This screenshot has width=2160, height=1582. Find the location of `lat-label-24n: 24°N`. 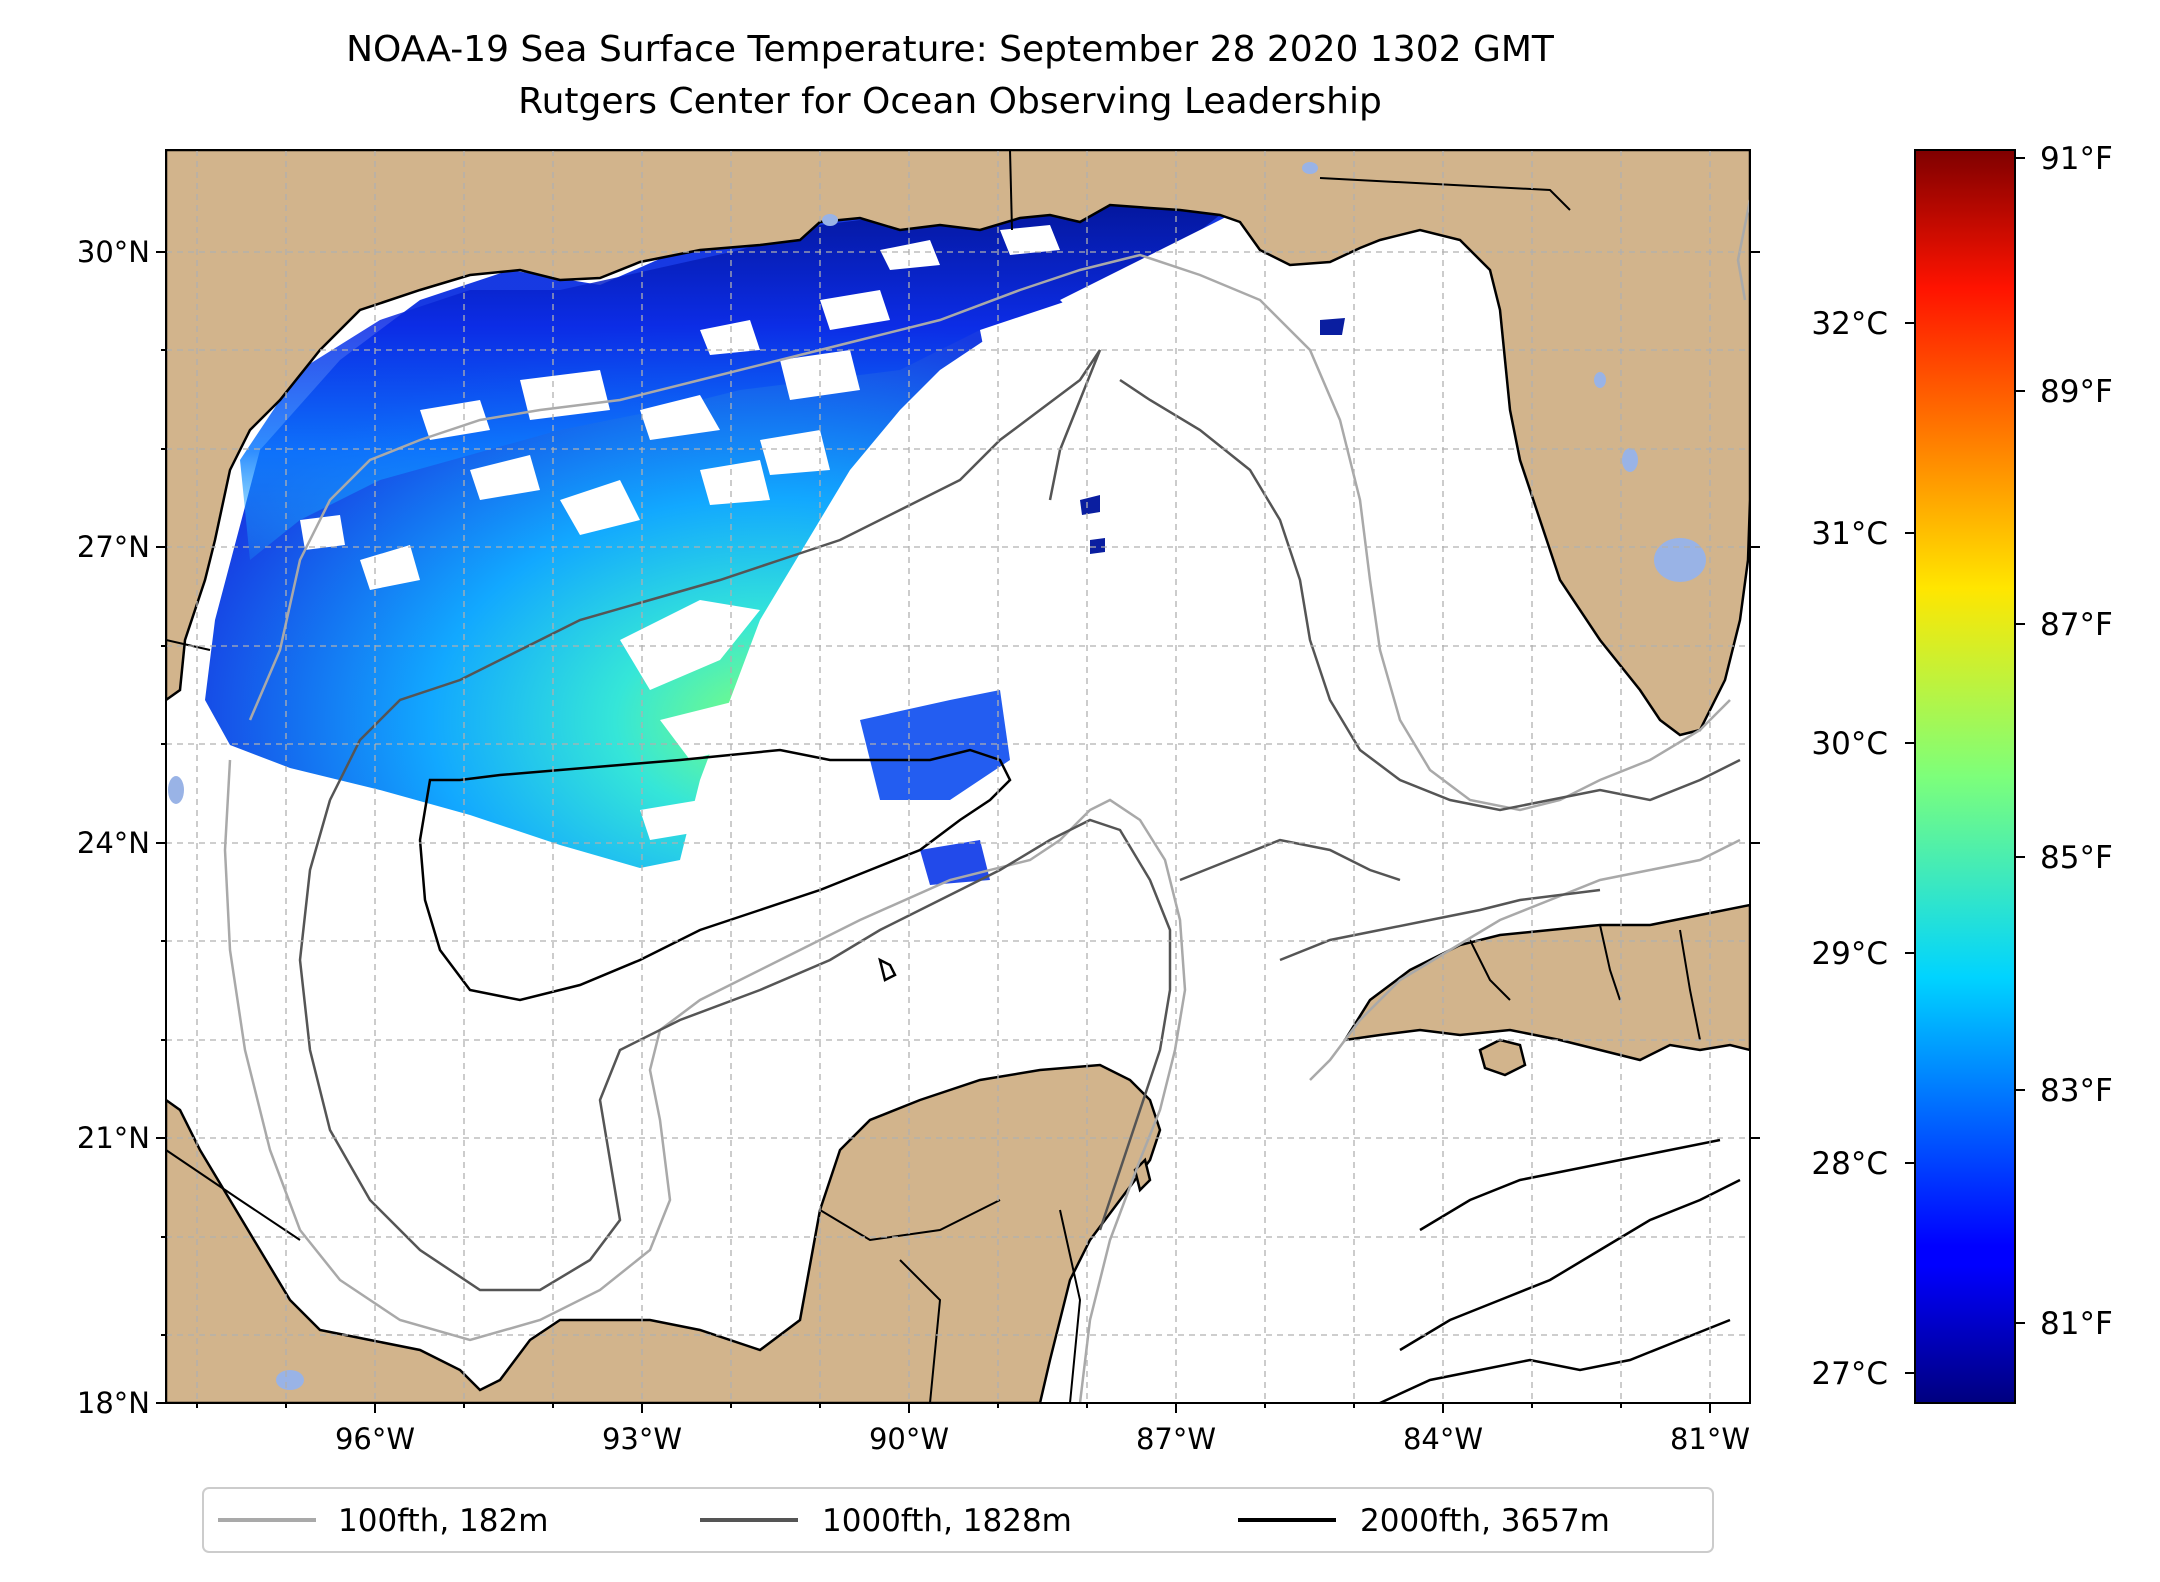

lat-label-24n: 24°N is located at coordinates (113, 843).